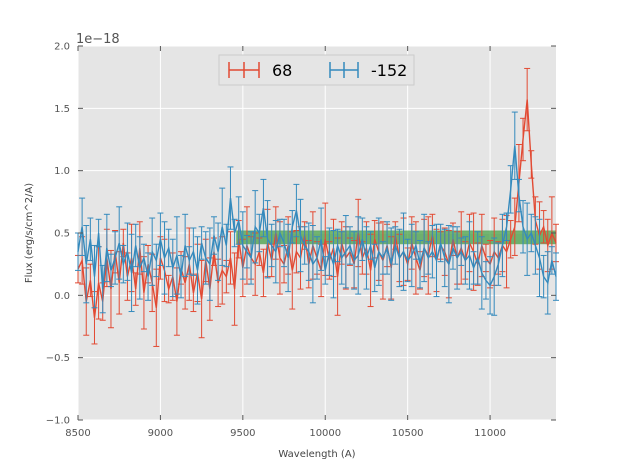  What do you see at coordinates (260, 70) in the screenshot?
I see `legend-item-68: 68` at bounding box center [260, 70].